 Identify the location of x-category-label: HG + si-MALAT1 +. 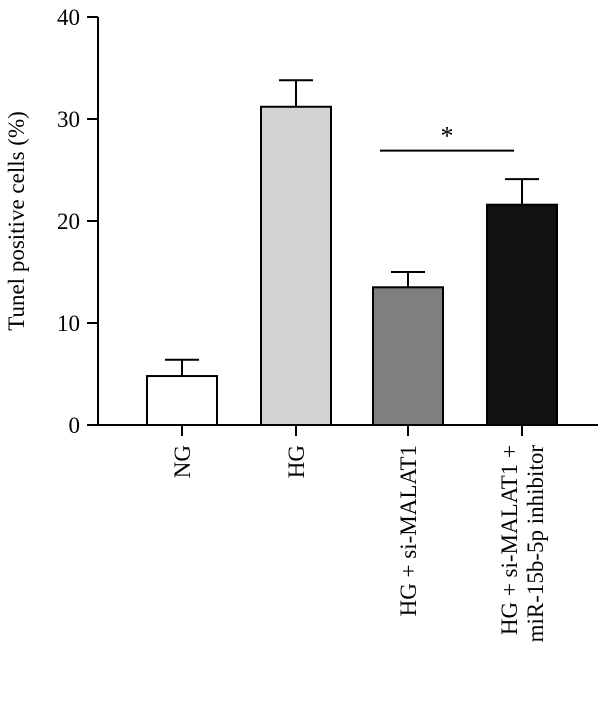
(509, 540).